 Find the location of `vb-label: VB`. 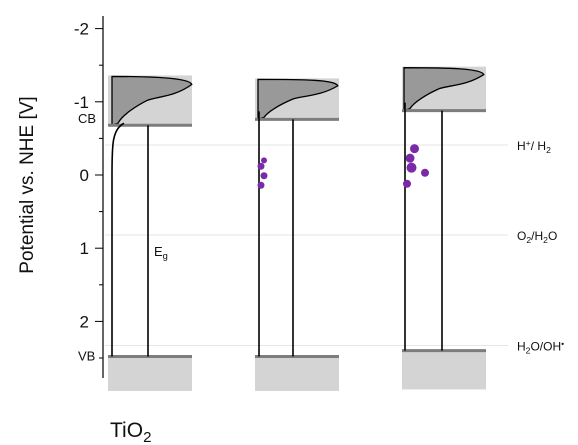

vb-label: VB is located at coordinates (86, 356).